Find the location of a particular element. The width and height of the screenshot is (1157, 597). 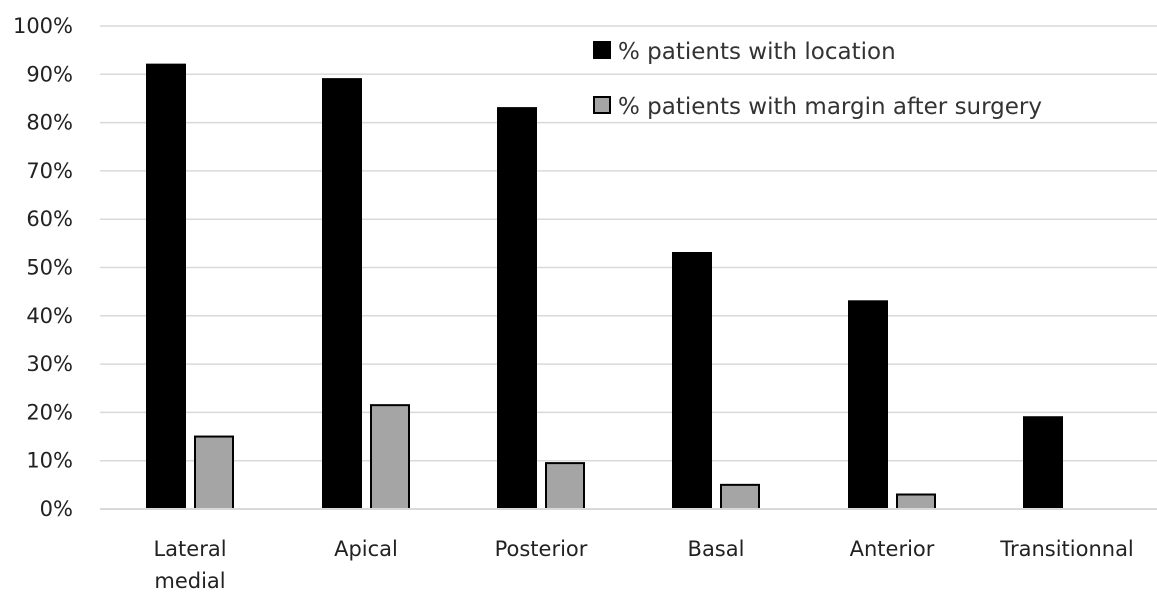

x-category-label: Lateral medial is located at coordinates (189, 565).